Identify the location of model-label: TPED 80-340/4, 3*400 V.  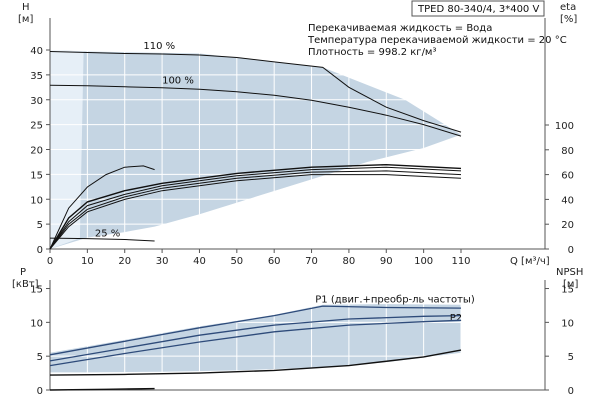
(478, 9).